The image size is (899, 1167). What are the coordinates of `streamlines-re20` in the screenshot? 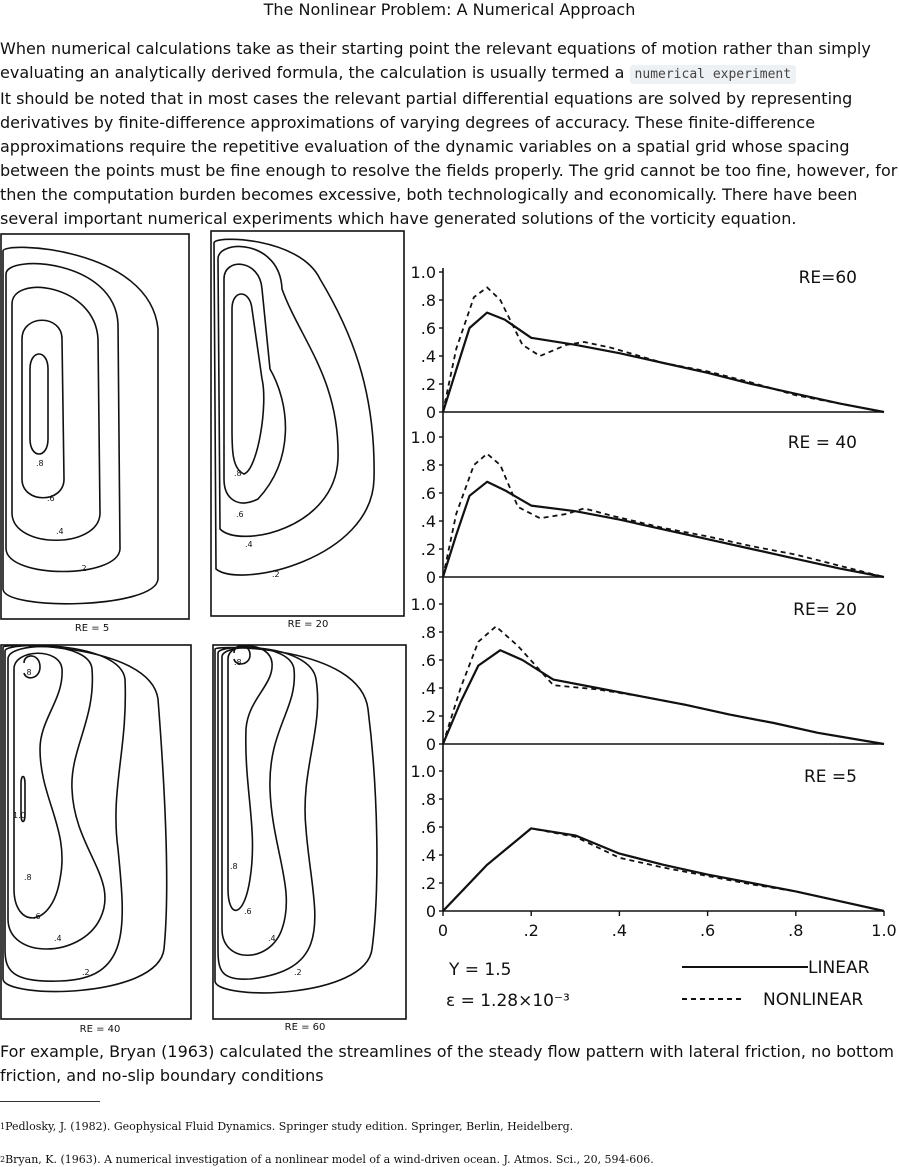 It's located at (294, 407).